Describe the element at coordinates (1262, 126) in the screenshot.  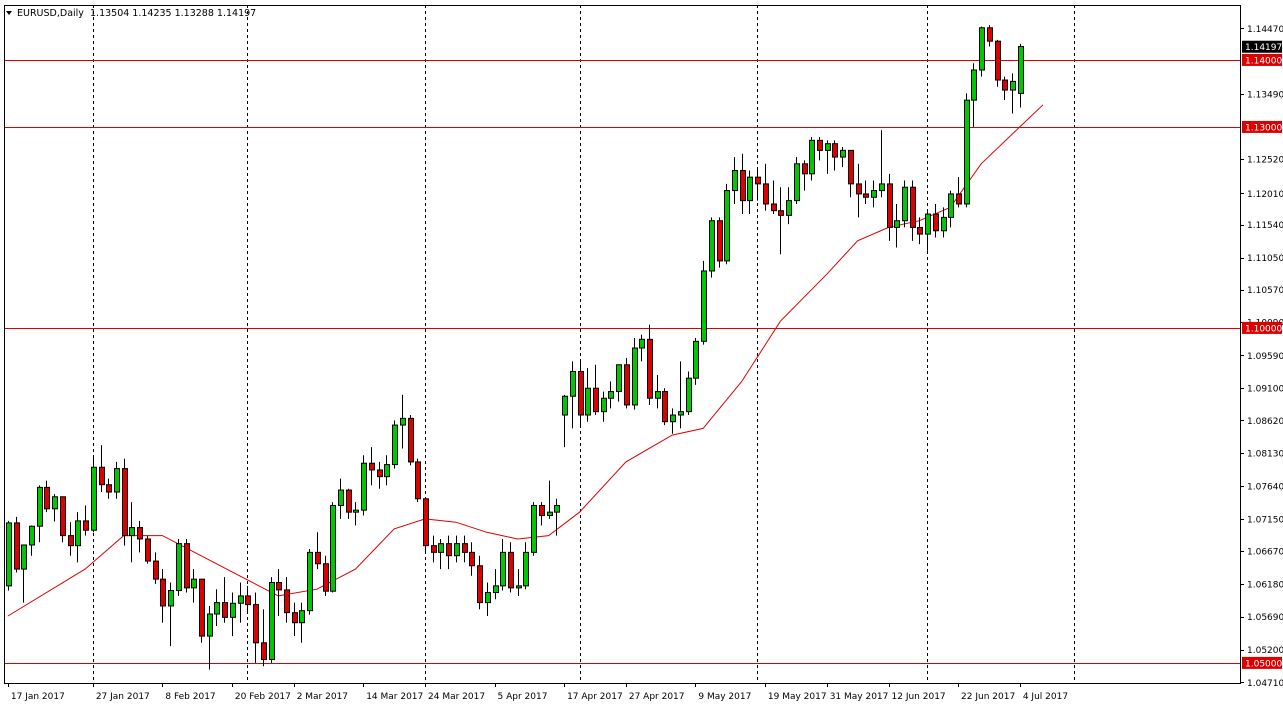
I see `level-label-box` at that location.